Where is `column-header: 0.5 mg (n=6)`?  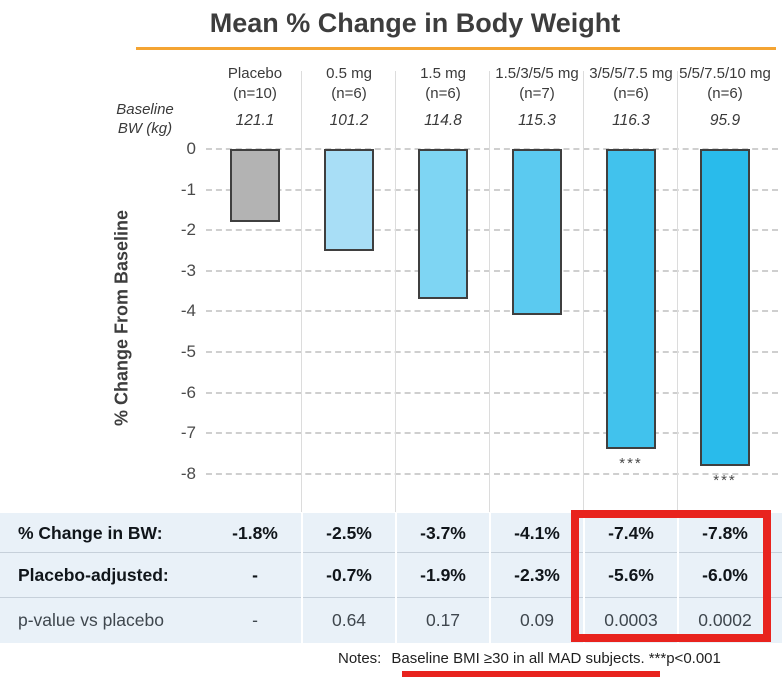 column-header: 0.5 mg (n=6) is located at coordinates (349, 84).